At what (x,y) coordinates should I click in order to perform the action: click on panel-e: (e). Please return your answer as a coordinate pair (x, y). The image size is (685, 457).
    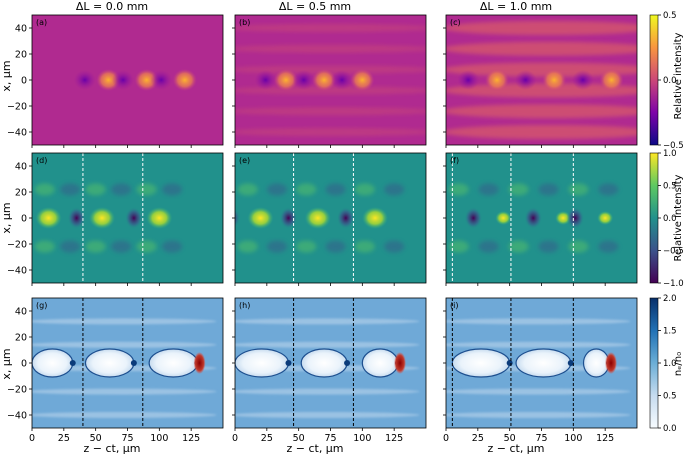
    Looking at the image, I should click on (330, 218).